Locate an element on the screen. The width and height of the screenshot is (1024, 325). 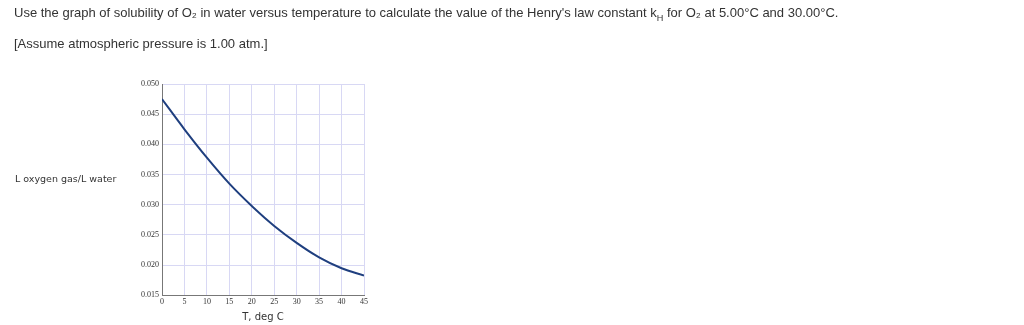
x-tick-label: 10 is located at coordinates (206, 302).